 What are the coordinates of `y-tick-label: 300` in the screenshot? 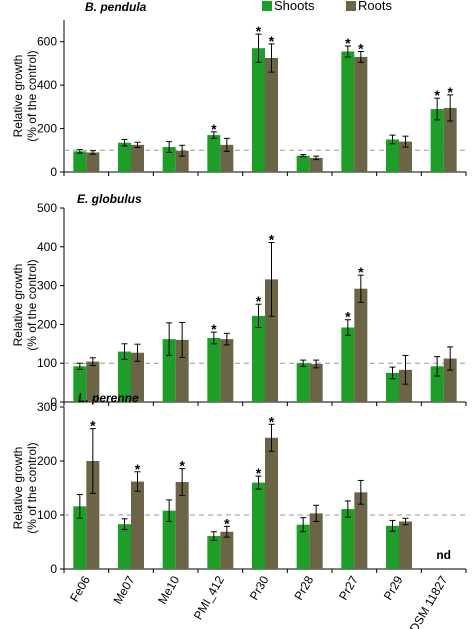 It's located at (47, 407).